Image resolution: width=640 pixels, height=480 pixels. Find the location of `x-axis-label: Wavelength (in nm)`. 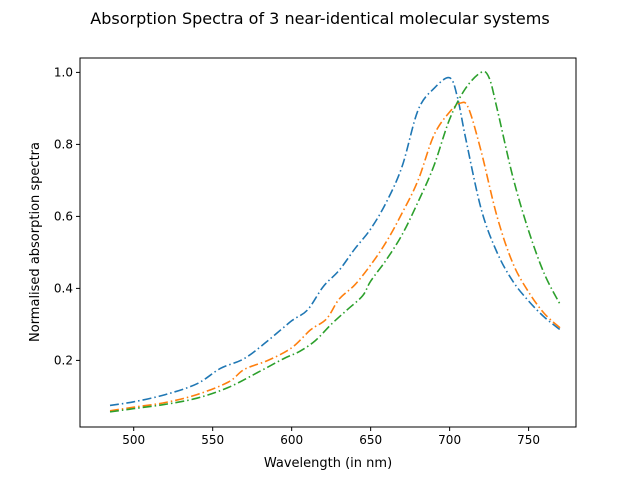

x-axis-label: Wavelength (in nm) is located at coordinates (328, 463).